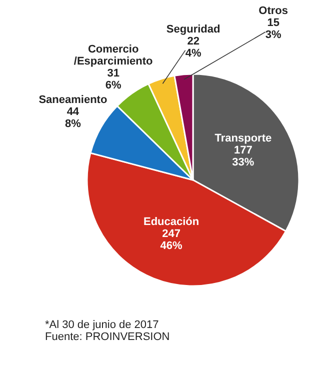 This screenshot has width=330, height=365. I want to click on data-label: 15 3%, so click(273, 29).